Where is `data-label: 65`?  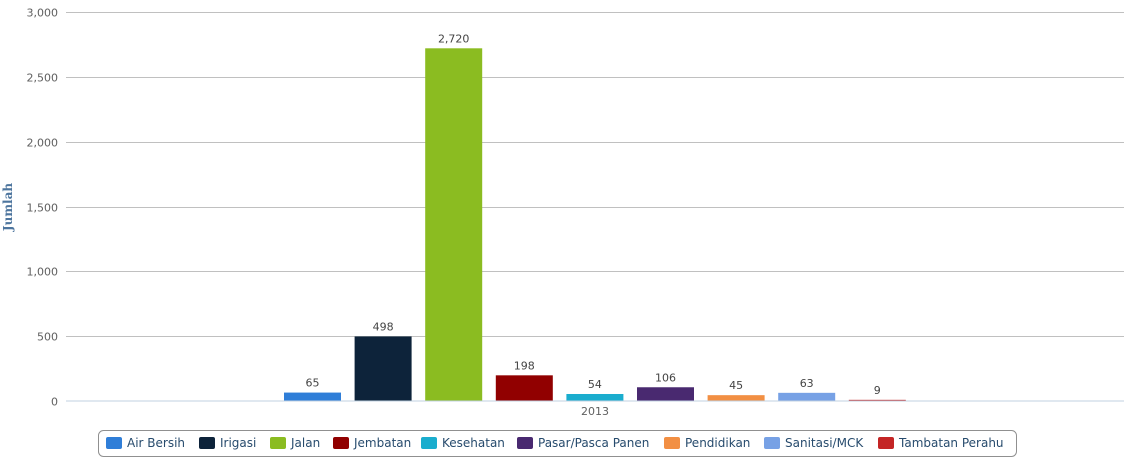 data-label: 65 is located at coordinates (313, 383).